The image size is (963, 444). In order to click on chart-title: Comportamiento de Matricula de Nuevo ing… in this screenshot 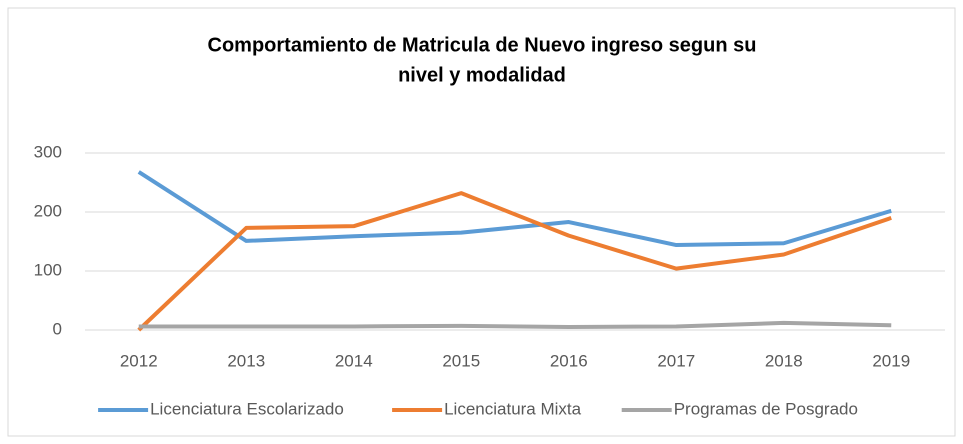, I will do `click(482, 45)`.